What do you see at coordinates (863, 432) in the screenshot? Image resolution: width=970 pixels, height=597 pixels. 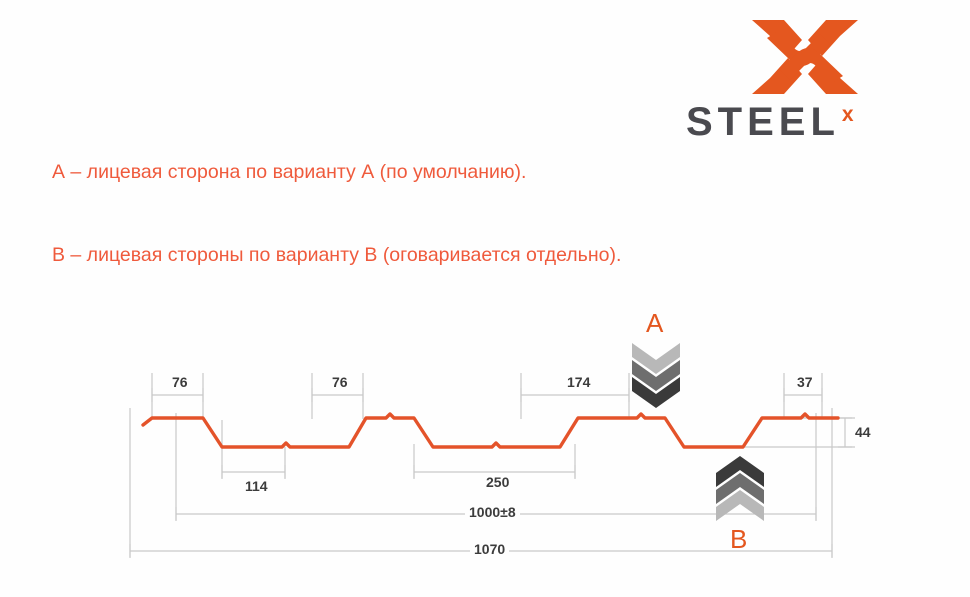 I see `dimension-label-profile-height: 44` at bounding box center [863, 432].